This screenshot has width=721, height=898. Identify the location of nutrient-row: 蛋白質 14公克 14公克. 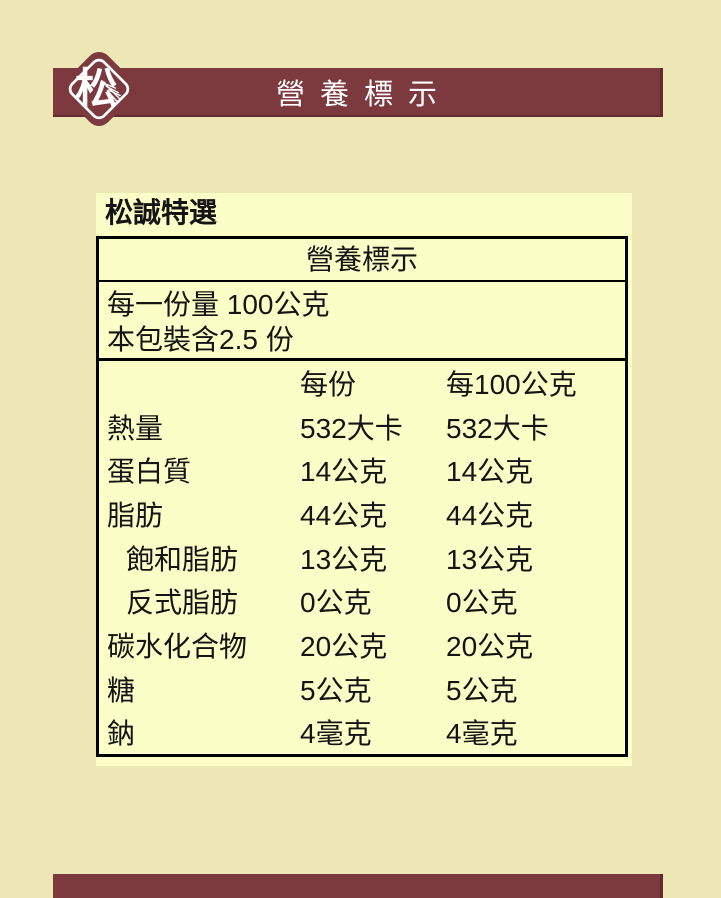
(362, 470).